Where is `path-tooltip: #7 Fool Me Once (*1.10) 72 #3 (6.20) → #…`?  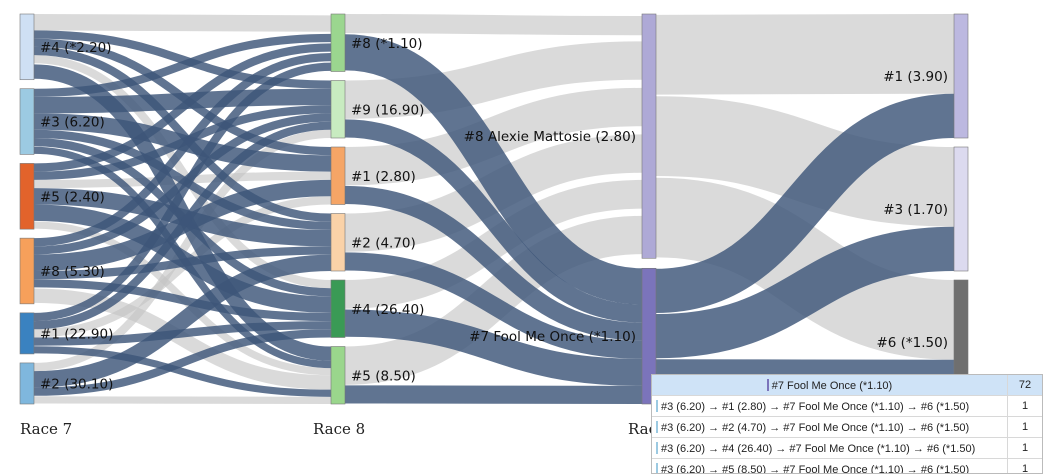 path-tooltip: #7 Fool Me Once (*1.10) 72 #3 (6.20) → #… is located at coordinates (847, 424).